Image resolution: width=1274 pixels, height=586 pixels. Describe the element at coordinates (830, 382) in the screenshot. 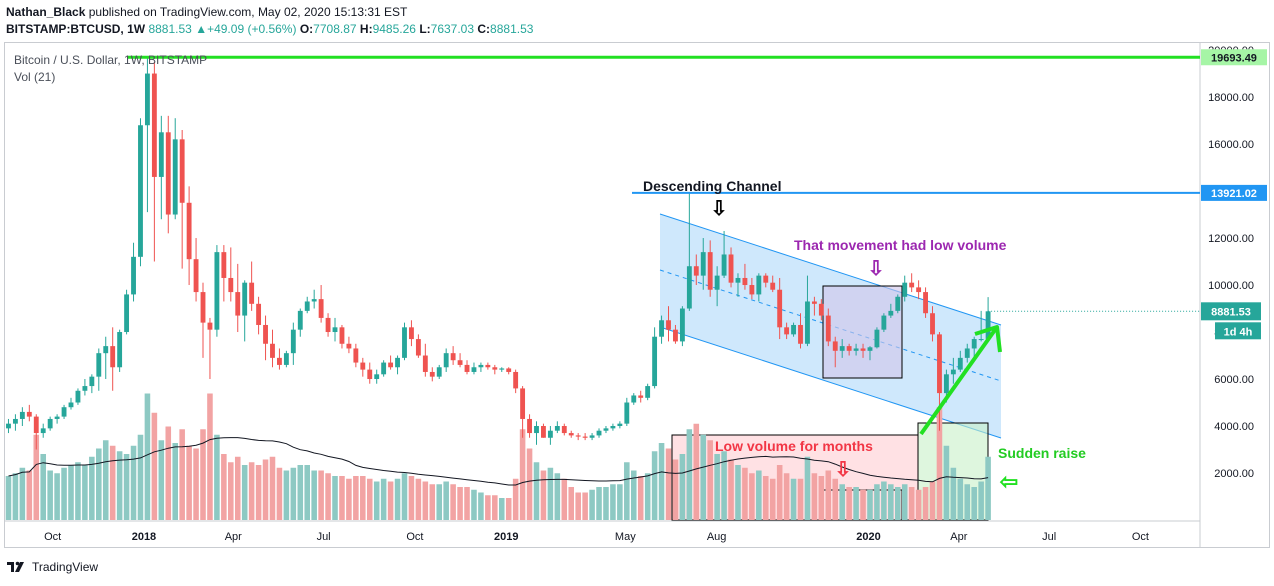

I see `channel-bottom-line` at that location.